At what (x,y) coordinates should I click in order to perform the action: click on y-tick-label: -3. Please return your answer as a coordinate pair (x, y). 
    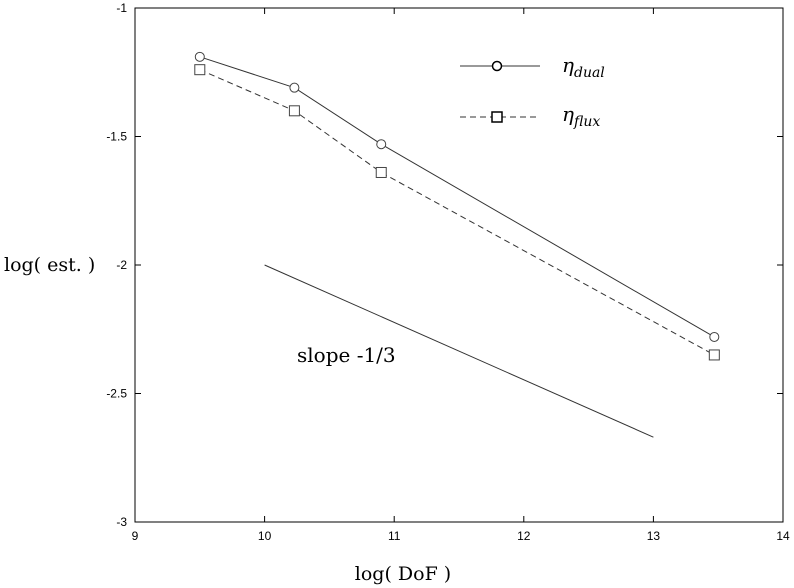
    Looking at the image, I should click on (121, 522).